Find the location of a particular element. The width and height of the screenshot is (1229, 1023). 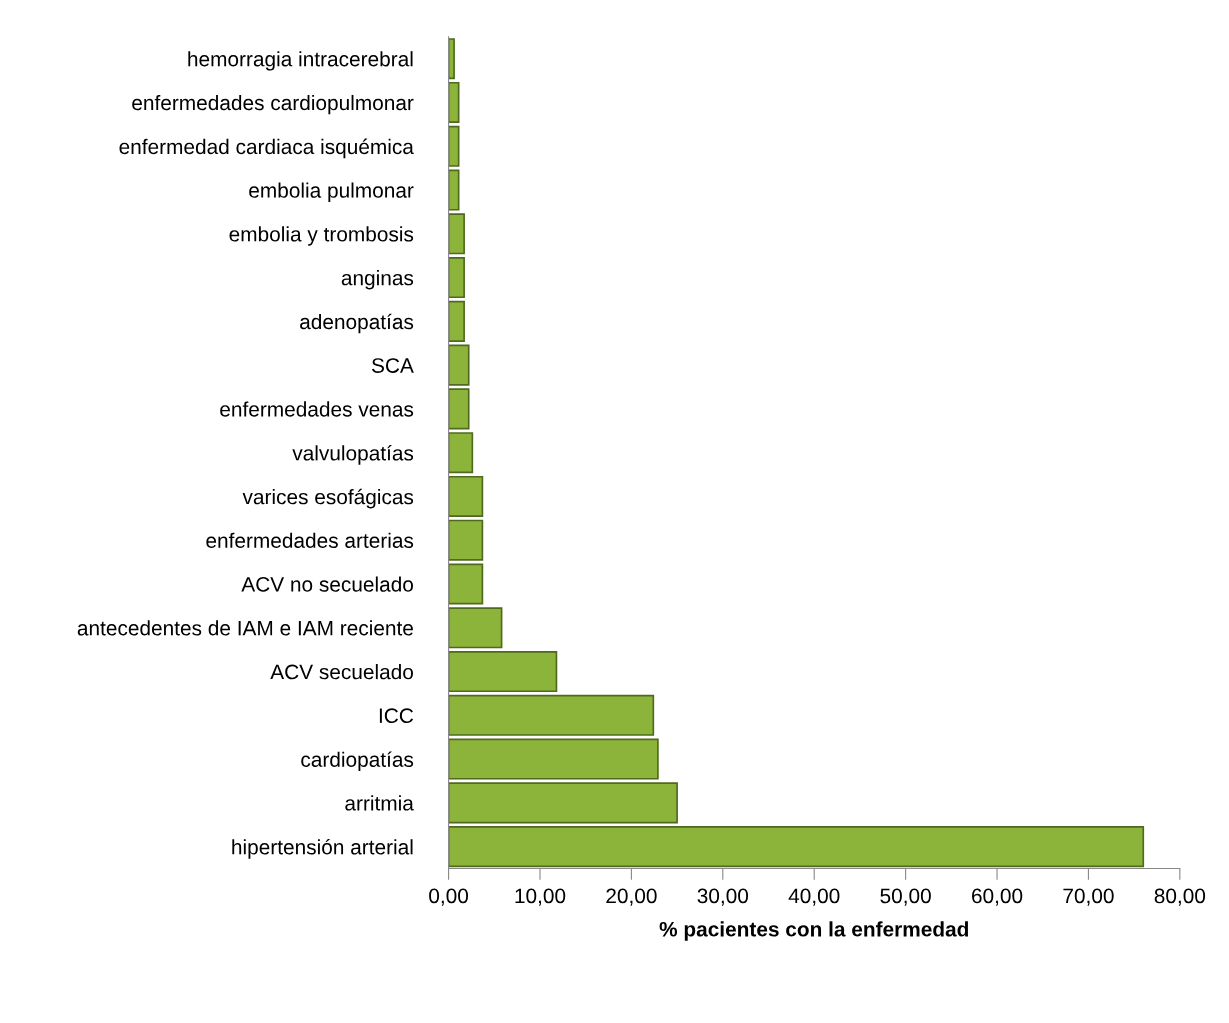

y-tick-label: ACV no secuelado is located at coordinates (327, 584).